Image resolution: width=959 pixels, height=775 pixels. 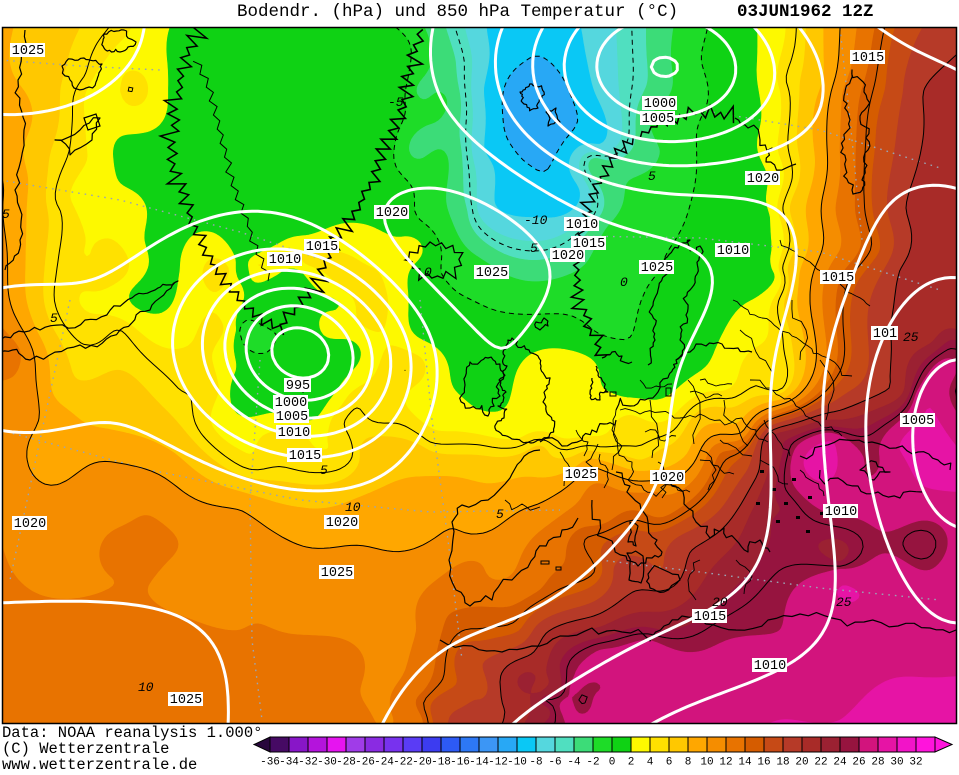 I want to click on svg-text: -34, so click(x=289, y=763).